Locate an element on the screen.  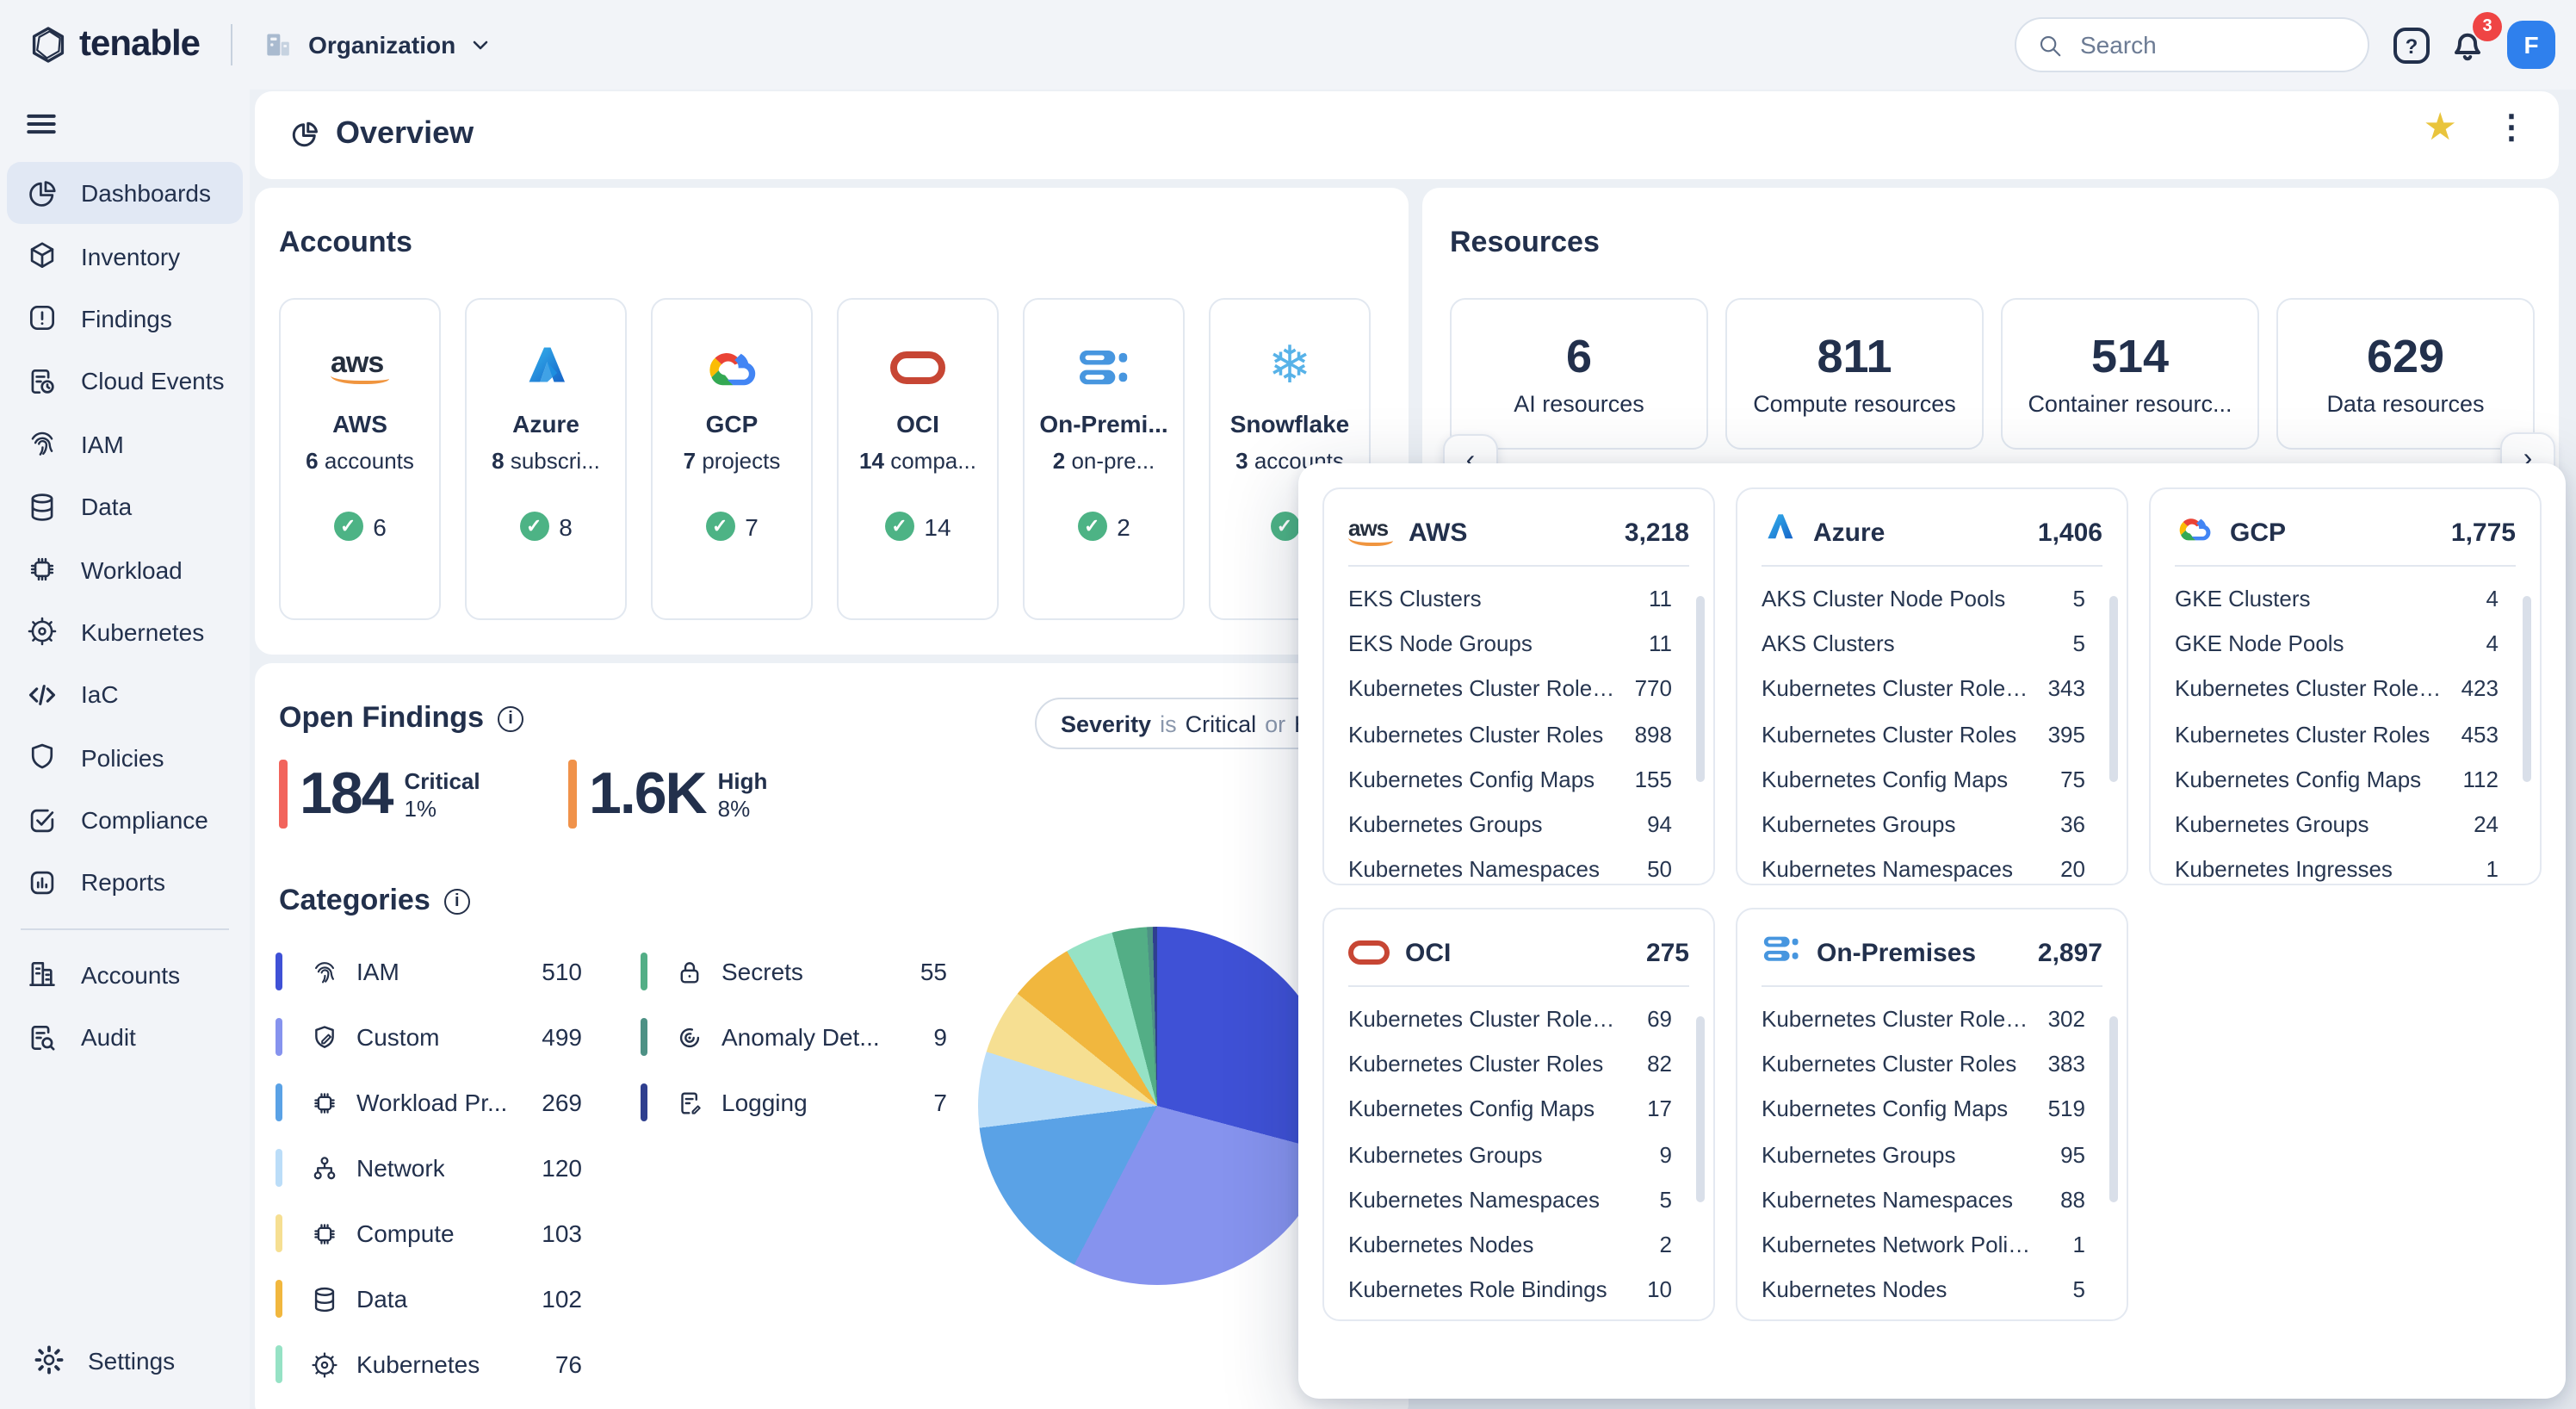
popover-empty-cell is located at coordinates (2345, 1114).